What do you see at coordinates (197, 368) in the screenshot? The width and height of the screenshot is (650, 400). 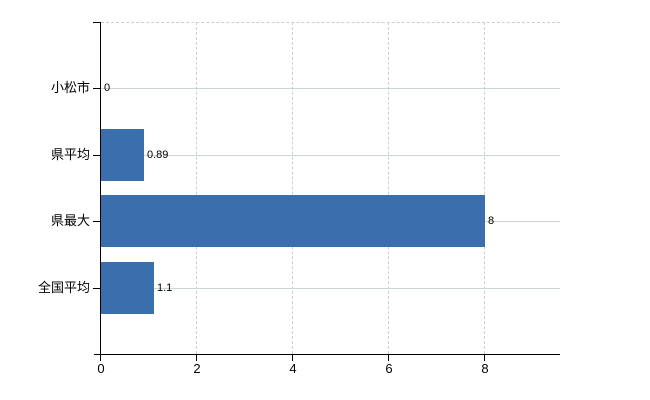 I see `x-tick-label: 2` at bounding box center [197, 368].